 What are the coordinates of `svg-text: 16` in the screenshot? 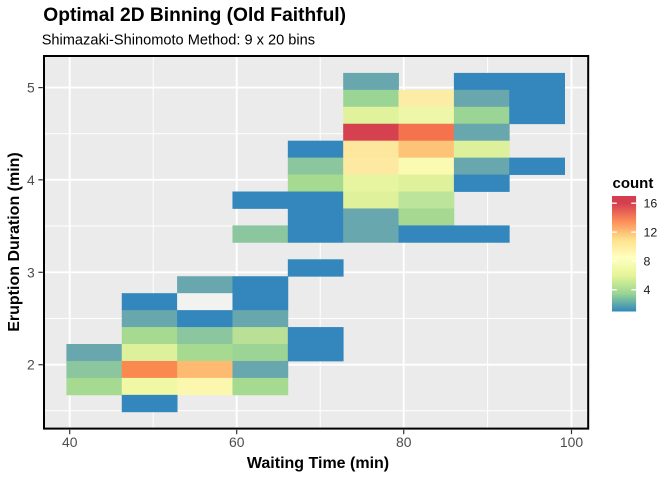 It's located at (651, 204).